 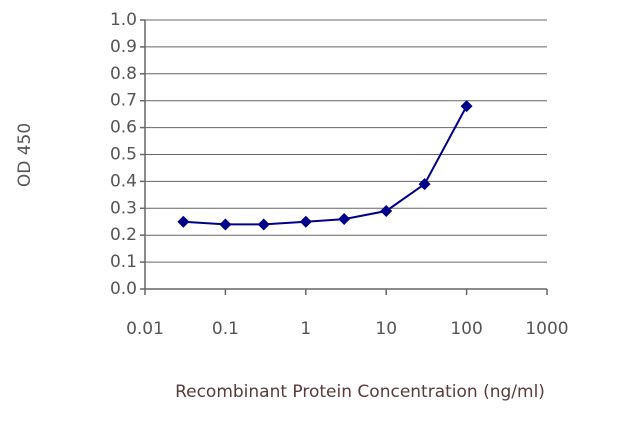 I want to click on y-tick-label: 1.0, so click(x=123, y=20).